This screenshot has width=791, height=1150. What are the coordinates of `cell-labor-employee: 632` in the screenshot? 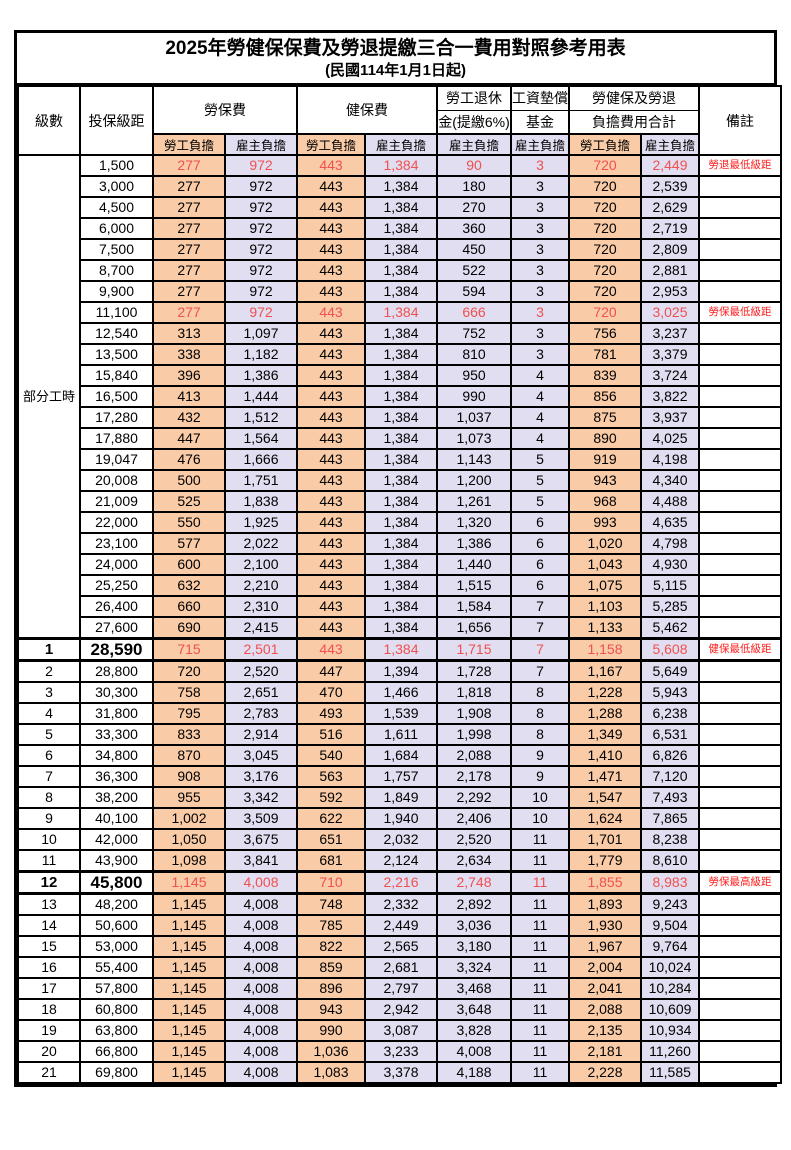 It's located at (189, 585).